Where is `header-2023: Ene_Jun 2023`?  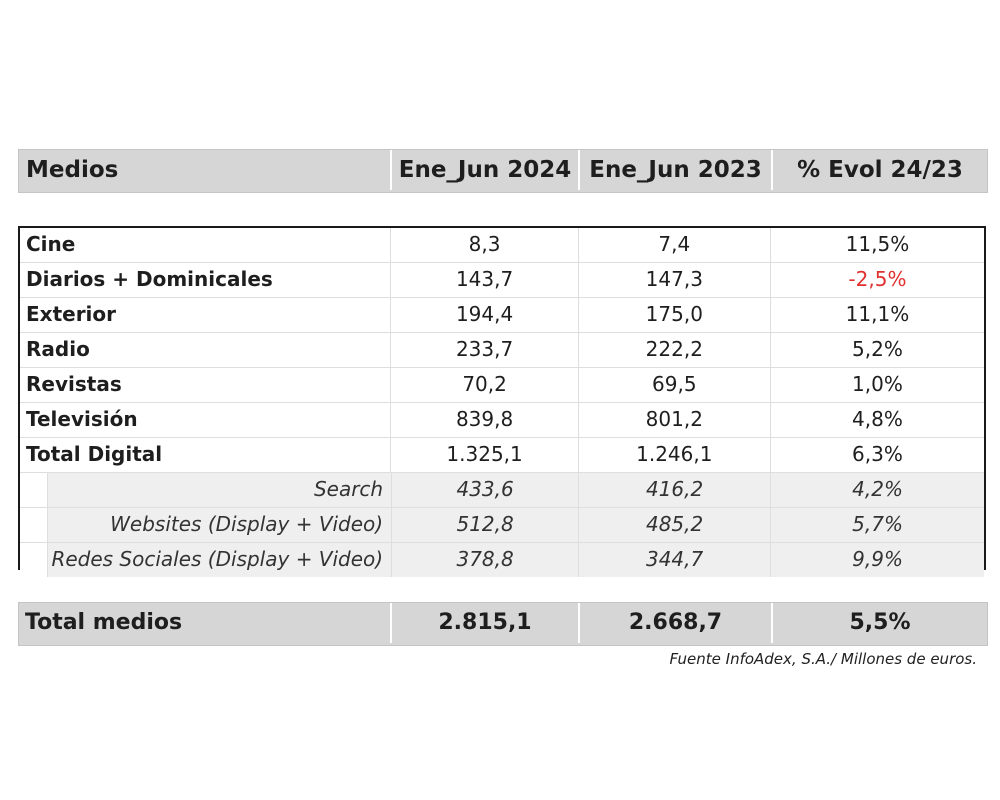 header-2023: Ene_Jun 2023 is located at coordinates (676, 170).